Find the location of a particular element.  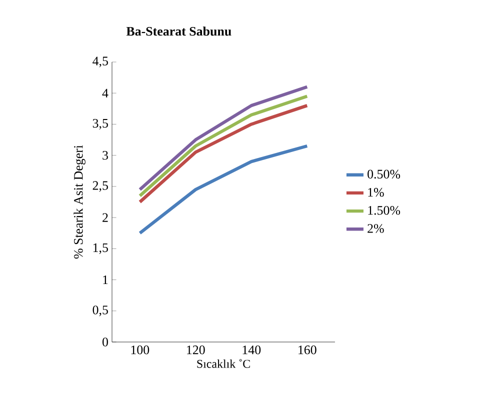

y-tick-label: 0,5 is located at coordinates (100, 311).